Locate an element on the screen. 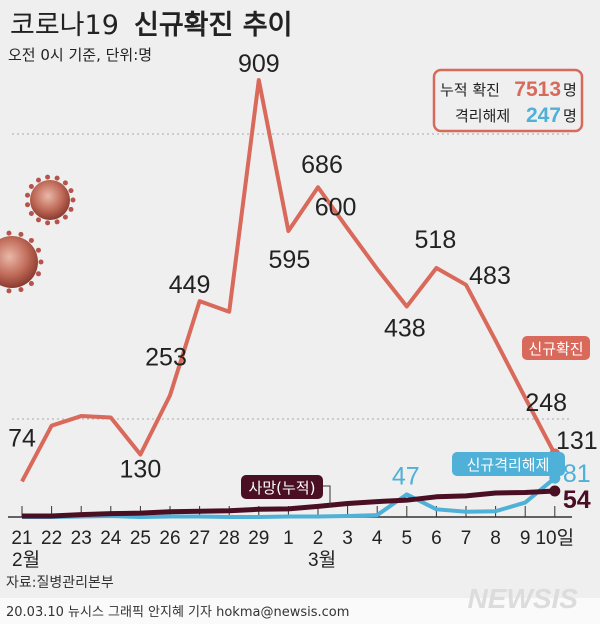  legend-confirmed-label: 신규확진 is located at coordinates (555, 349).